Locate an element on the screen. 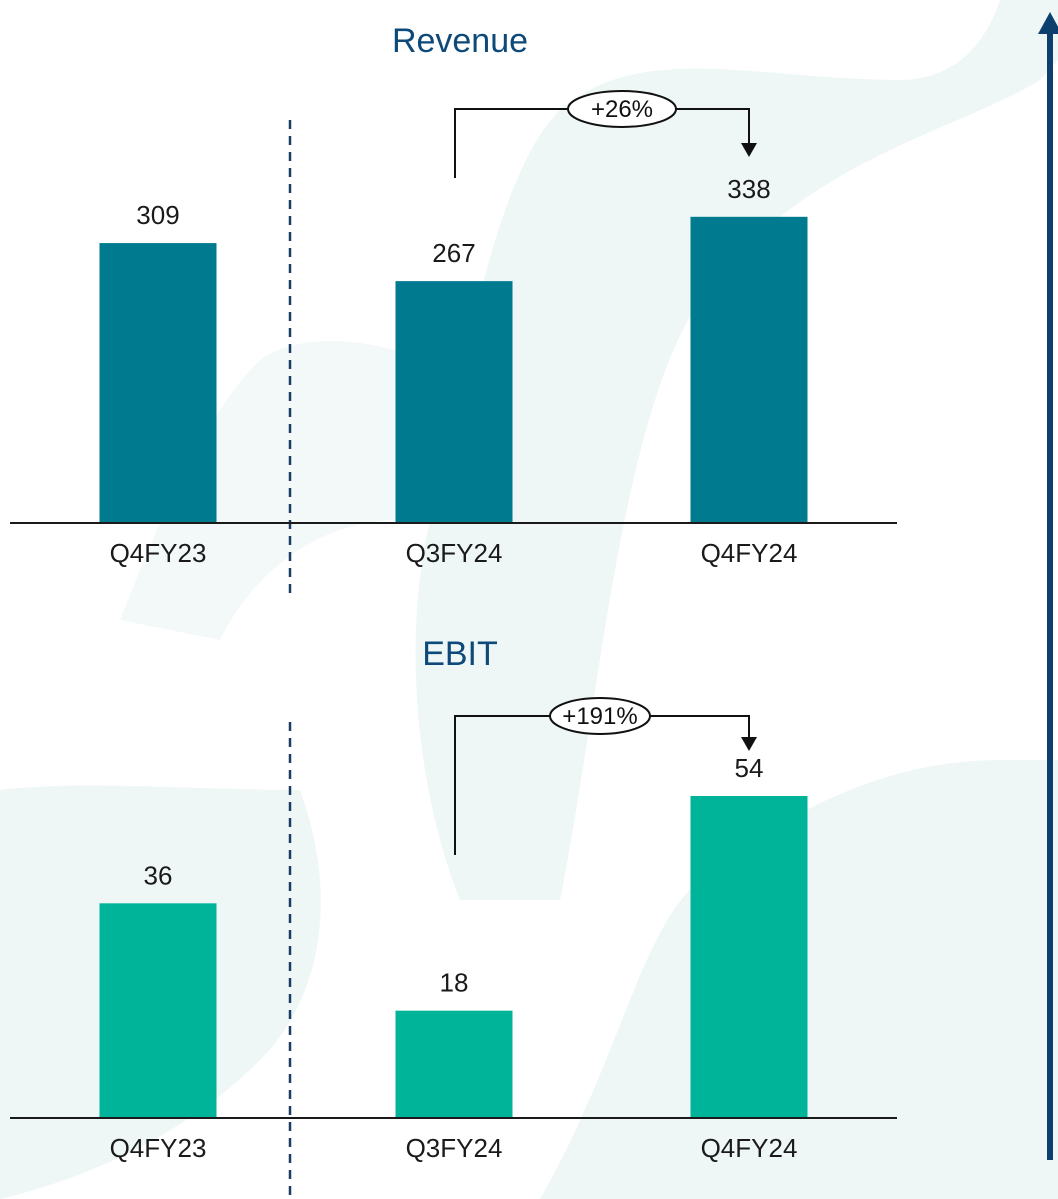 Image resolution: width=1058 pixels, height=1199 pixels. decorations is located at coordinates (1048, 586).